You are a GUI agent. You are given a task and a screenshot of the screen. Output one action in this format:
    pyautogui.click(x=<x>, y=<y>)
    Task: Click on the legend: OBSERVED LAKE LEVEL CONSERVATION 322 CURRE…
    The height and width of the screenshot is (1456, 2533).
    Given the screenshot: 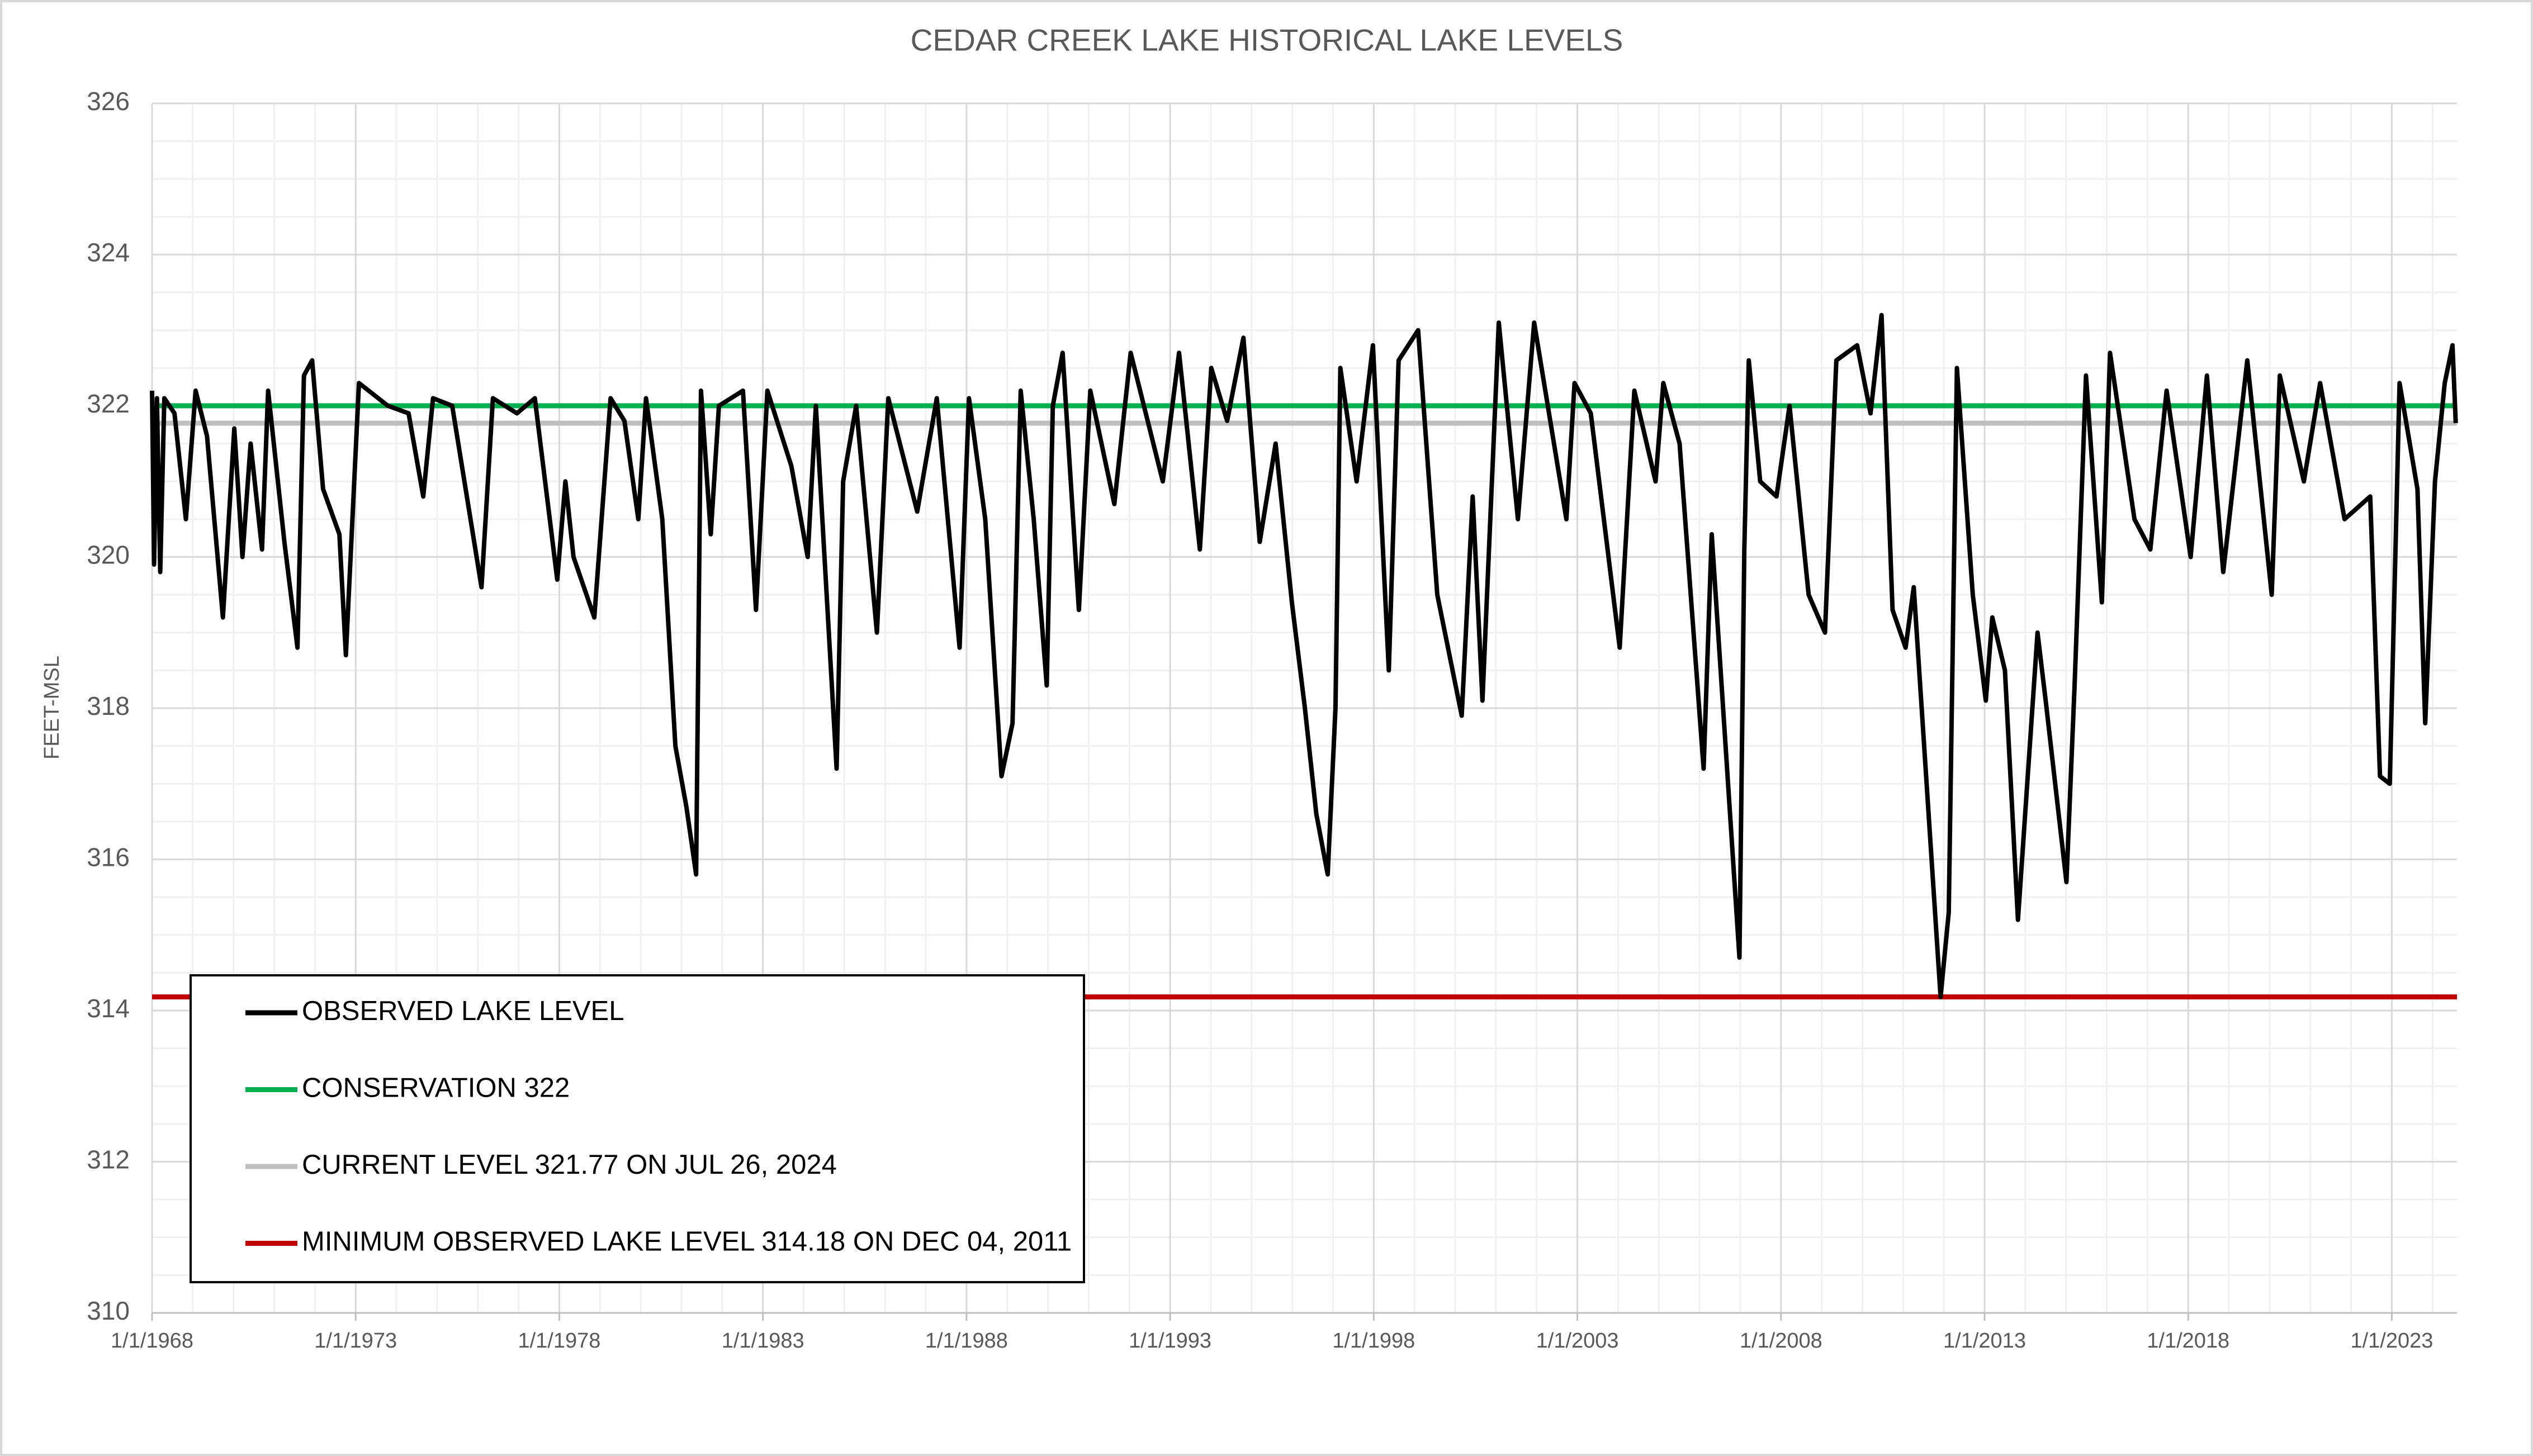 What is the action you would take?
    pyautogui.click(x=637, y=1129)
    